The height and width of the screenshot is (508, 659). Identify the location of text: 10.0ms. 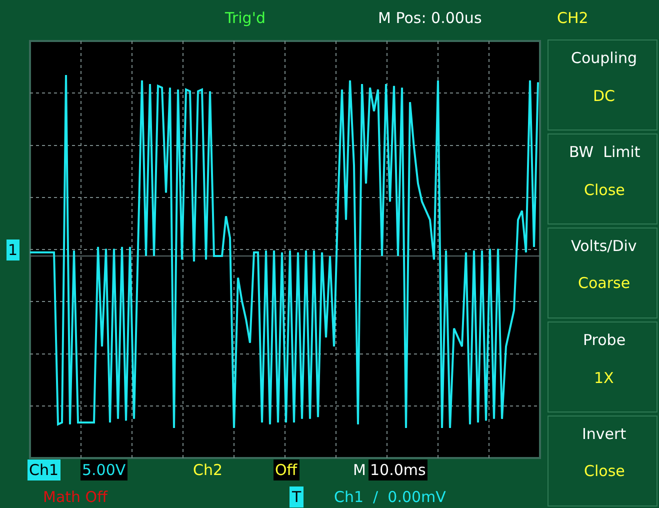
(398, 470).